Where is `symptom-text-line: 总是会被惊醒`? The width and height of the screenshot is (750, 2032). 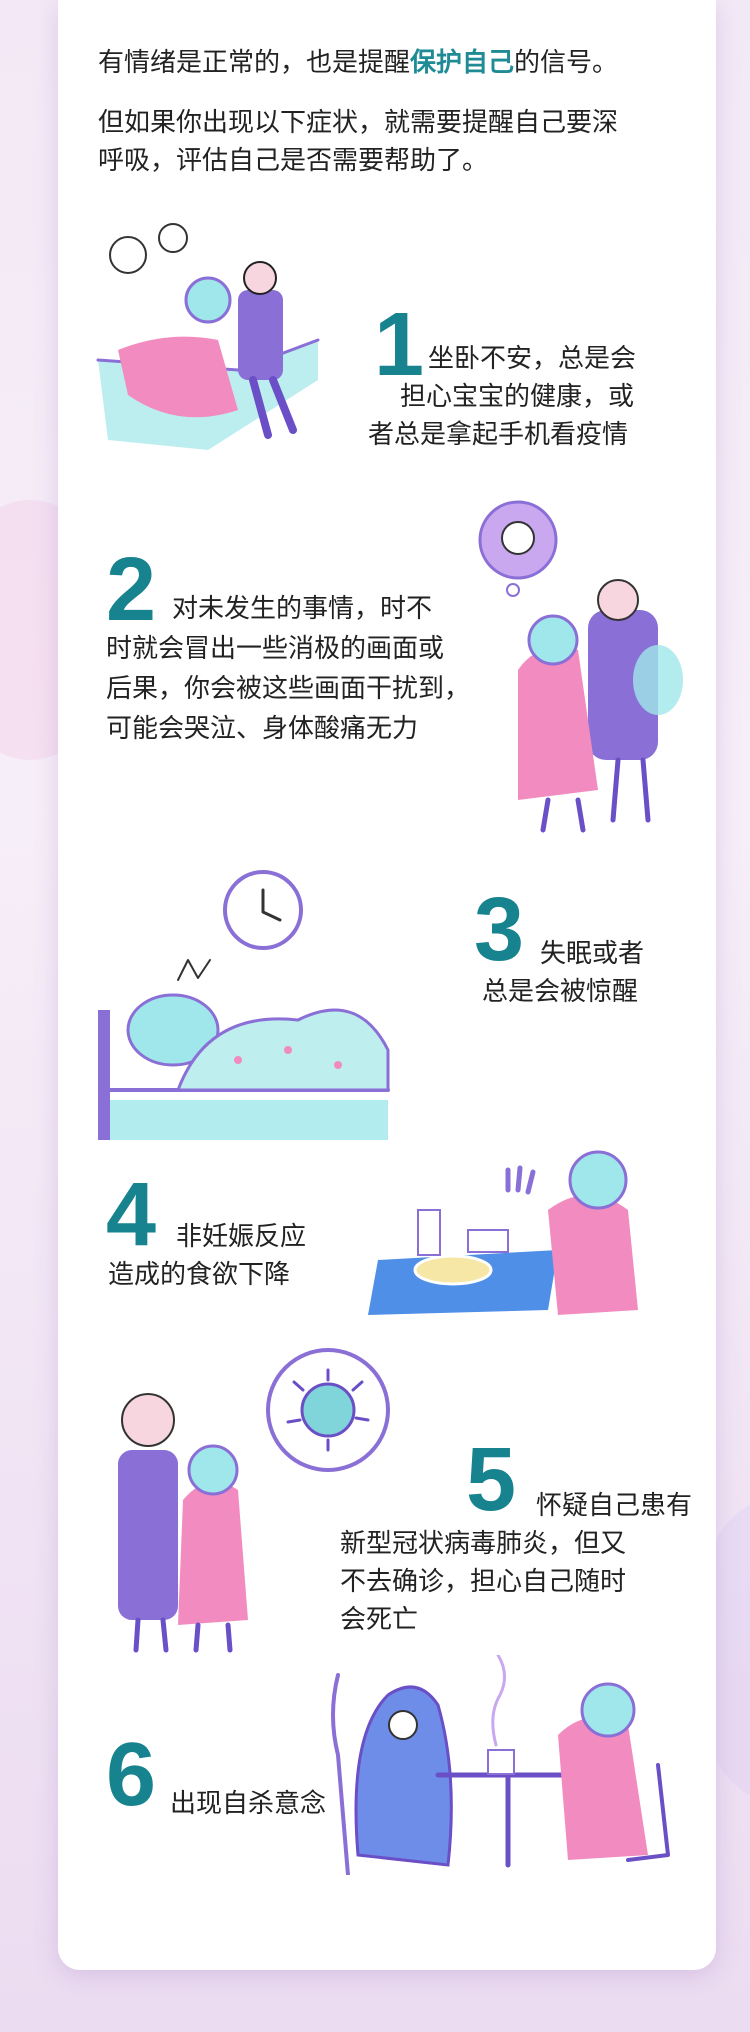
symptom-text-line: 总是会被惊醒 is located at coordinates (560, 992).